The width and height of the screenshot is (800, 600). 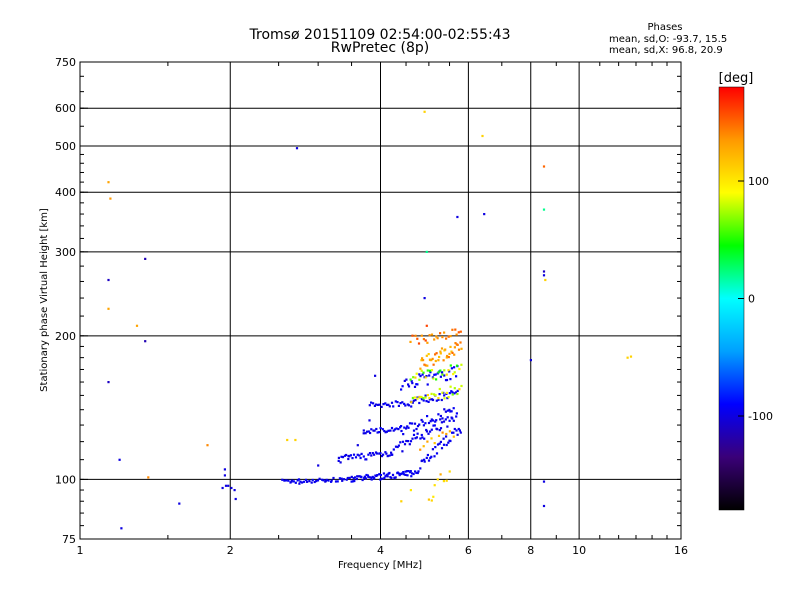 What do you see at coordinates (230, 550) in the screenshot?
I see `x-tick-label: 2` at bounding box center [230, 550].